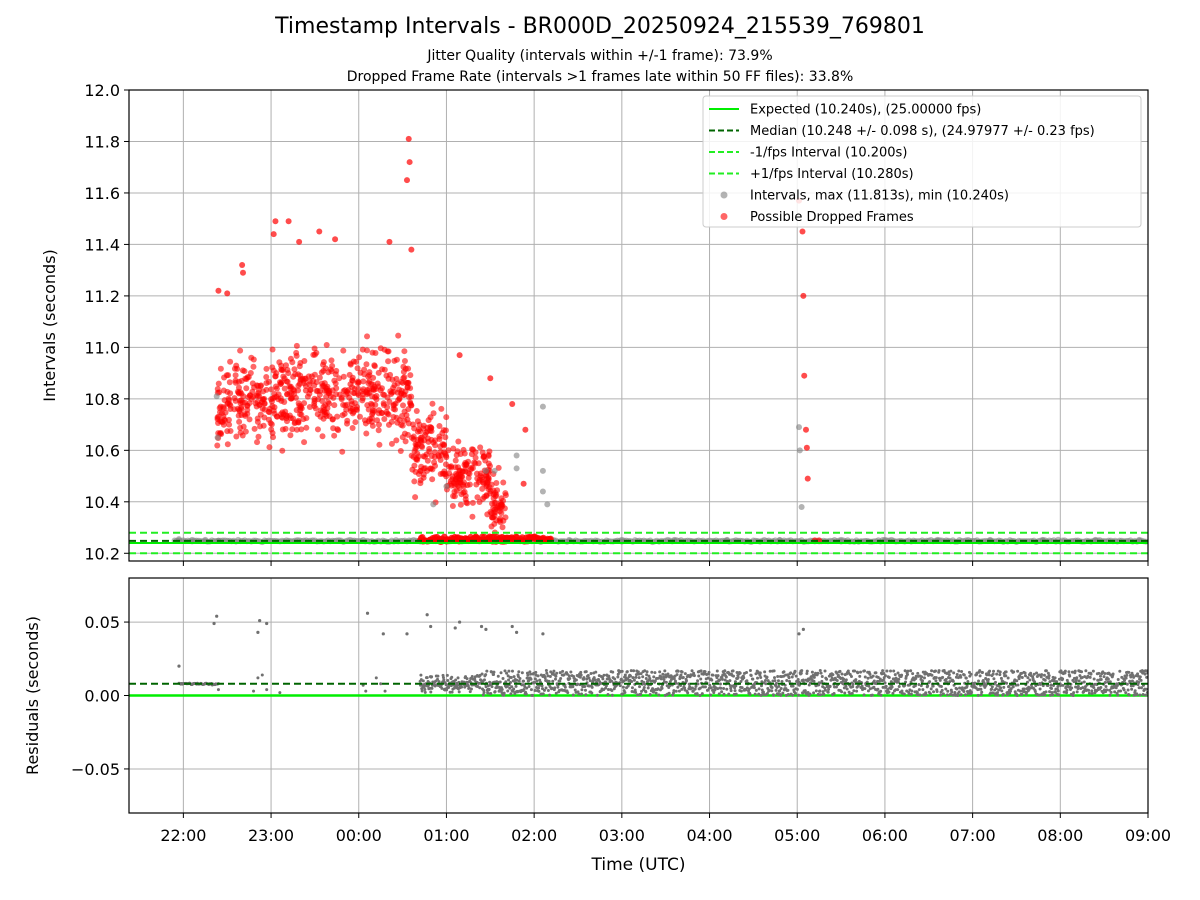 The width and height of the screenshot is (1200, 900). Describe the element at coordinates (49, 325) in the screenshot. I see `top-y-axis-label: Intervals (seconds)` at that location.